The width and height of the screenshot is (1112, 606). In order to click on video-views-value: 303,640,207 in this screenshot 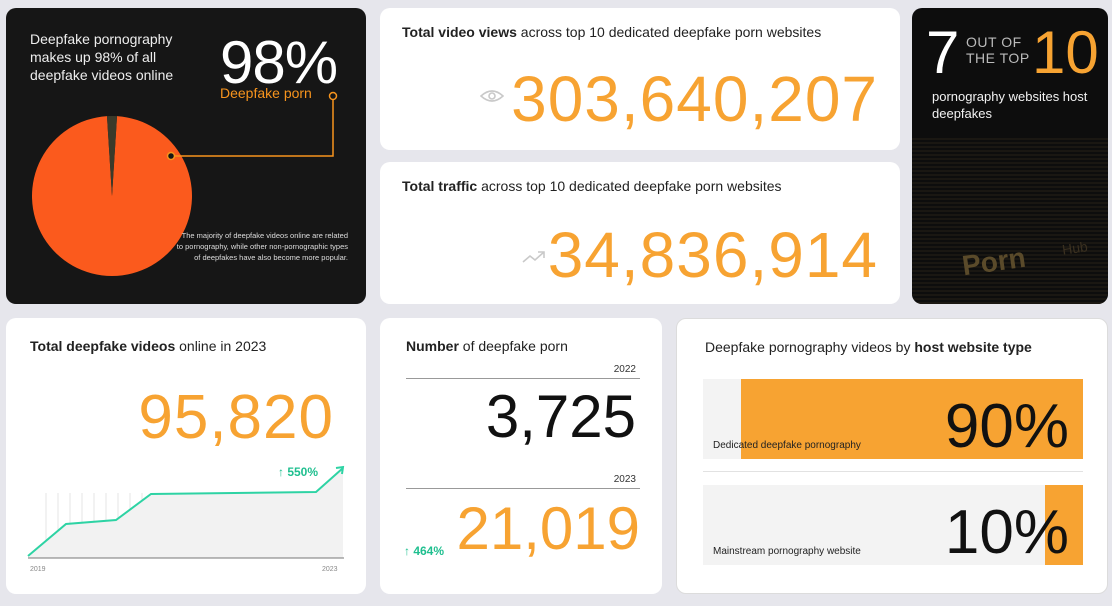, I will do `click(694, 99)`.